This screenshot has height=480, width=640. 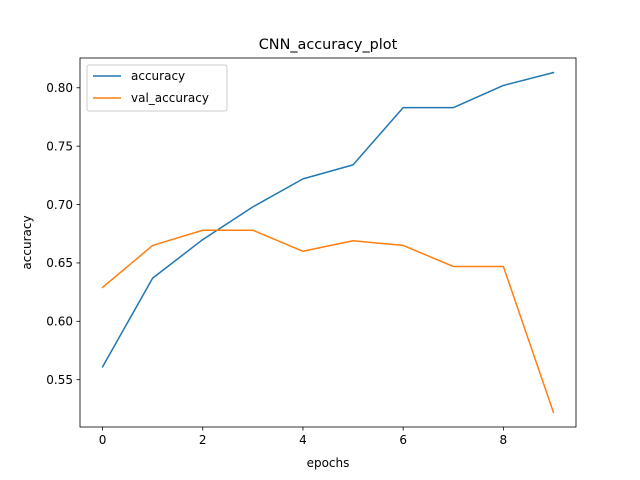 I want to click on y-tick-label: 0.75, so click(x=59, y=146).